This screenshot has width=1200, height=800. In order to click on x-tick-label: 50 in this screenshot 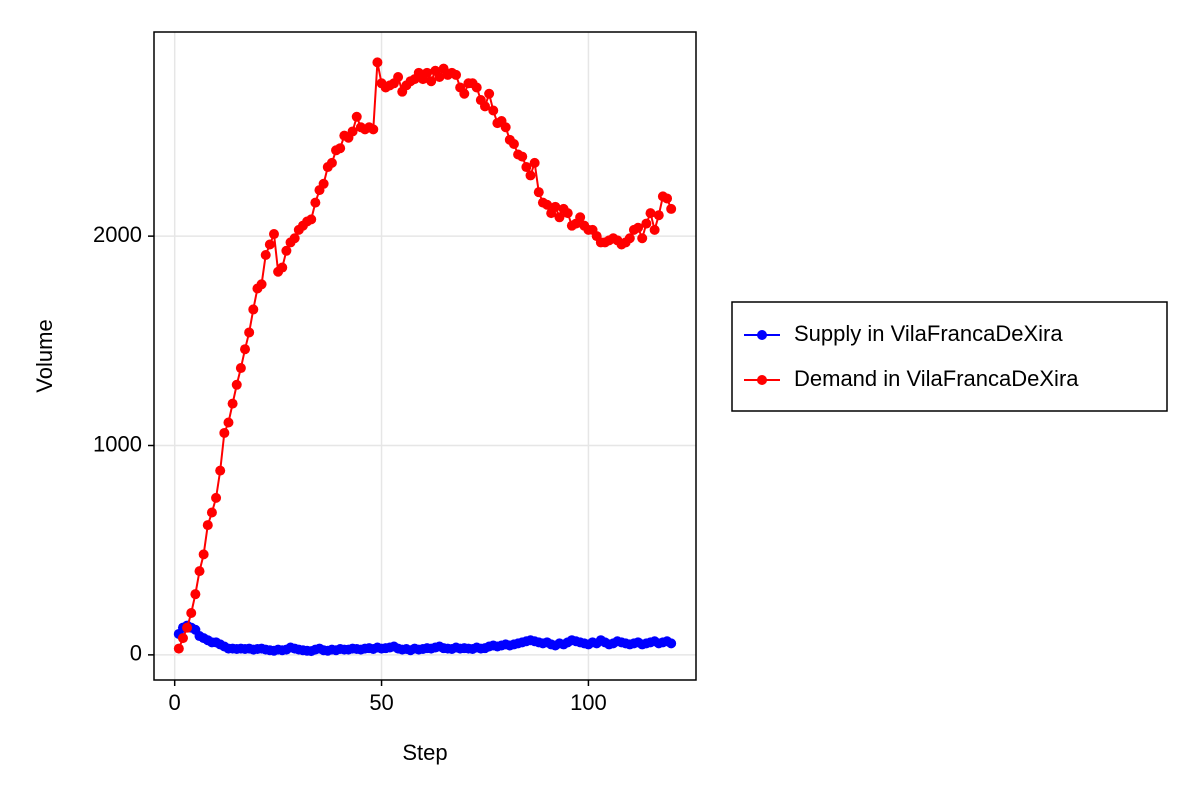, I will do `click(381, 702)`.